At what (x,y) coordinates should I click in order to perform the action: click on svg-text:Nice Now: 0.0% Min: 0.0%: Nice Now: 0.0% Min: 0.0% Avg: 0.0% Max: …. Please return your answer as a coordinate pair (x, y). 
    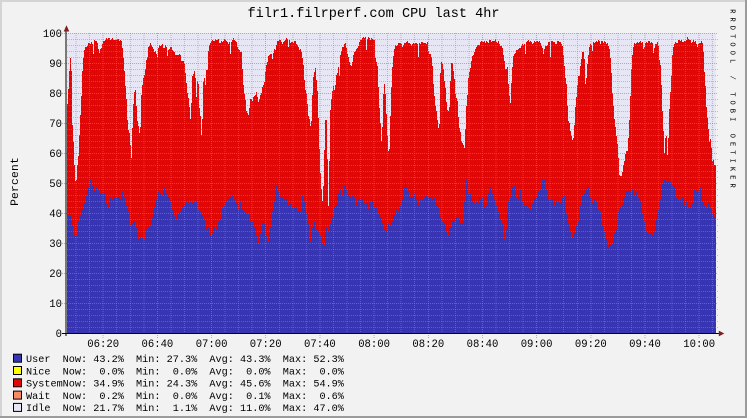
    Looking at the image, I should click on (185, 372).